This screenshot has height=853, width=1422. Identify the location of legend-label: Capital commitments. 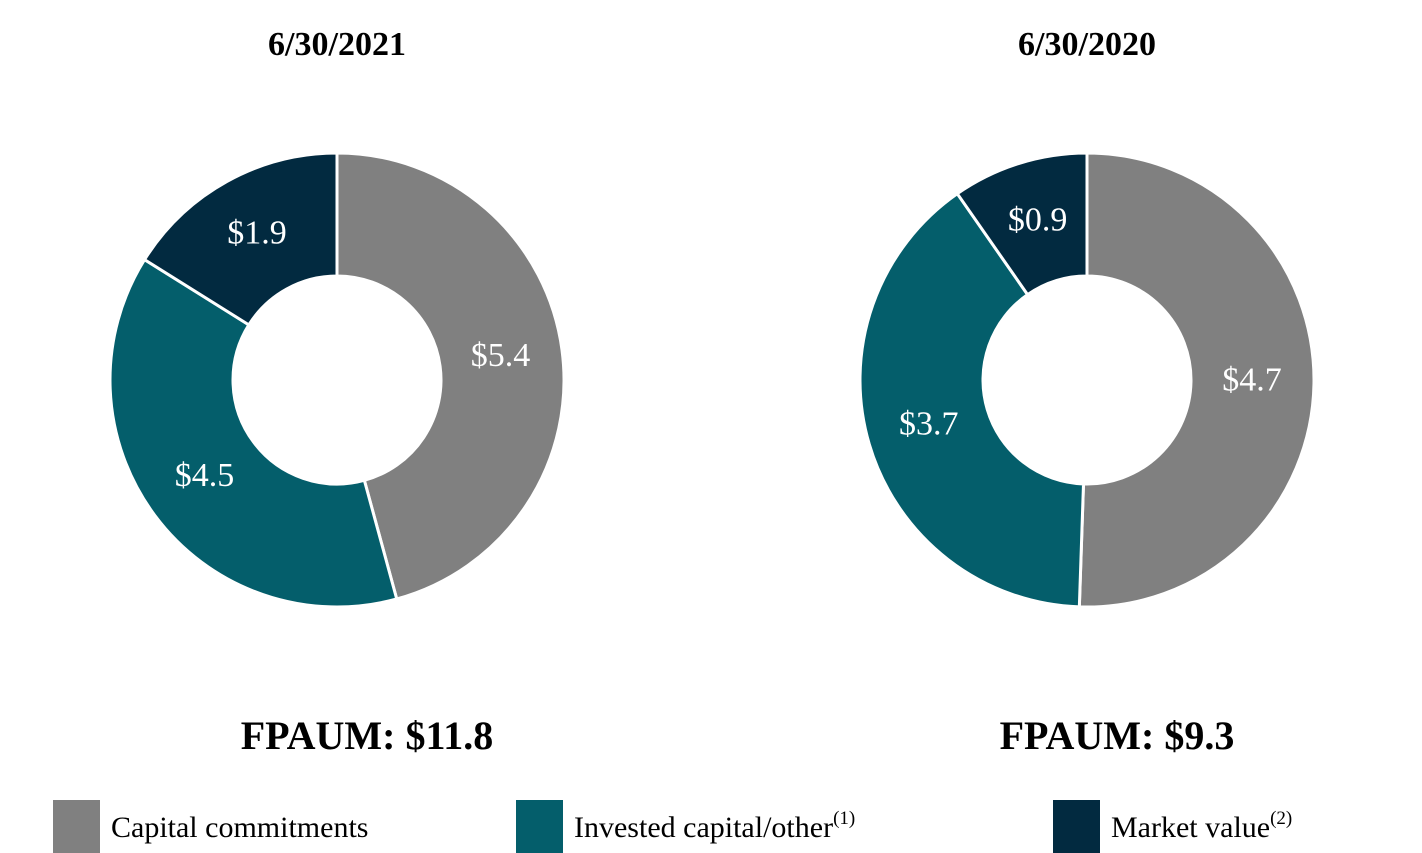
(239, 827).